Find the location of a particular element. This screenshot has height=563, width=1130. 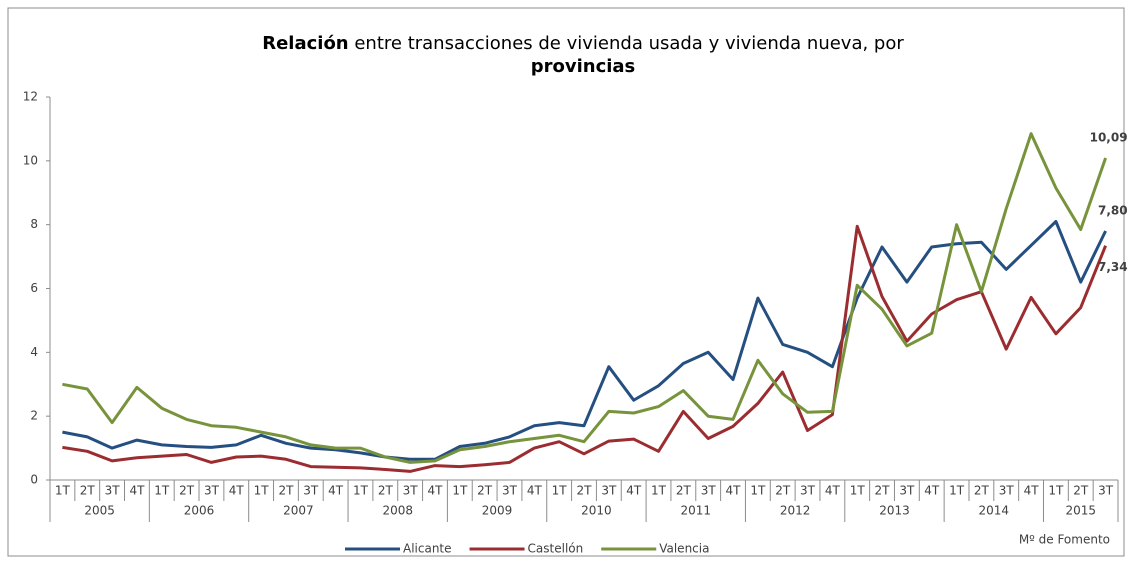

year-label: 2007 is located at coordinates (298, 511).